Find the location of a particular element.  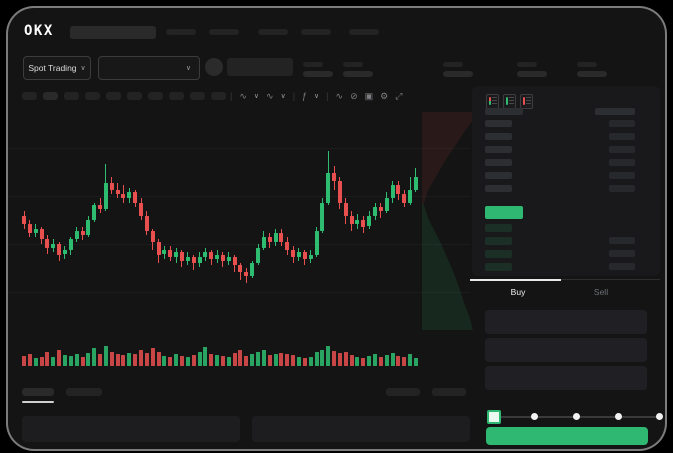

market-type-dropdown: Spot Trading ∨ is located at coordinates (57, 68).